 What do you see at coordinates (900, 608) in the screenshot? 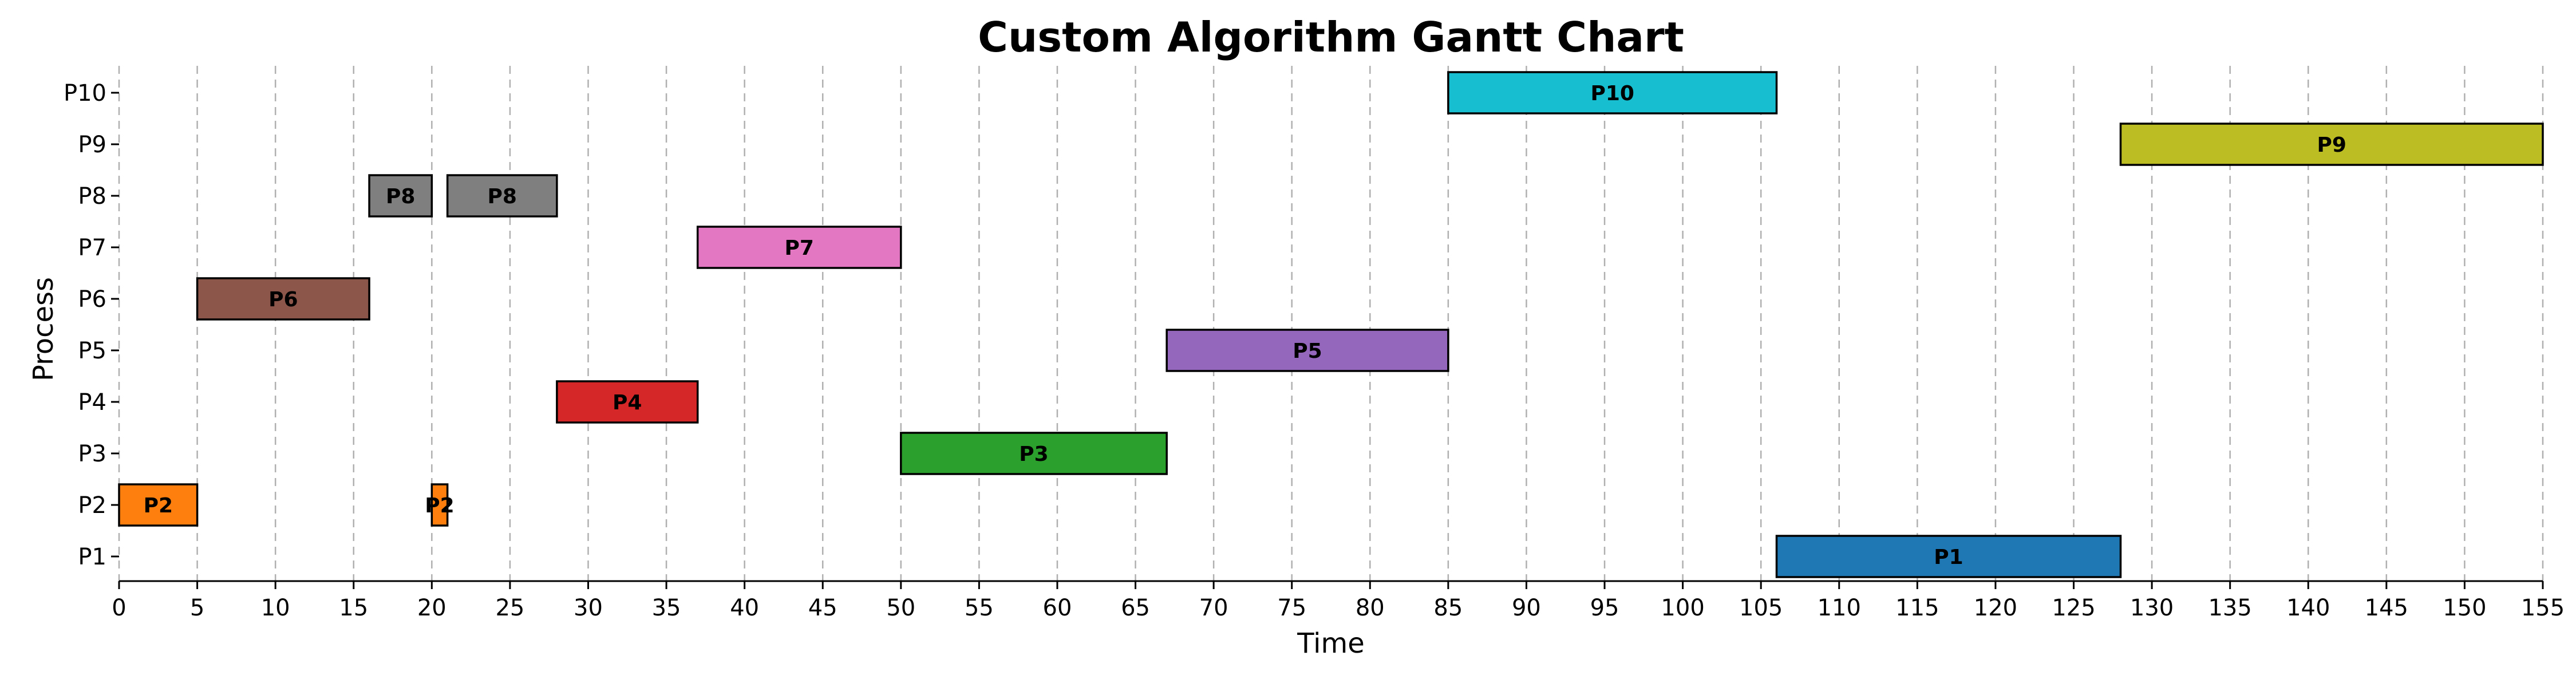
I see `x-tick-label: 50` at bounding box center [900, 608].